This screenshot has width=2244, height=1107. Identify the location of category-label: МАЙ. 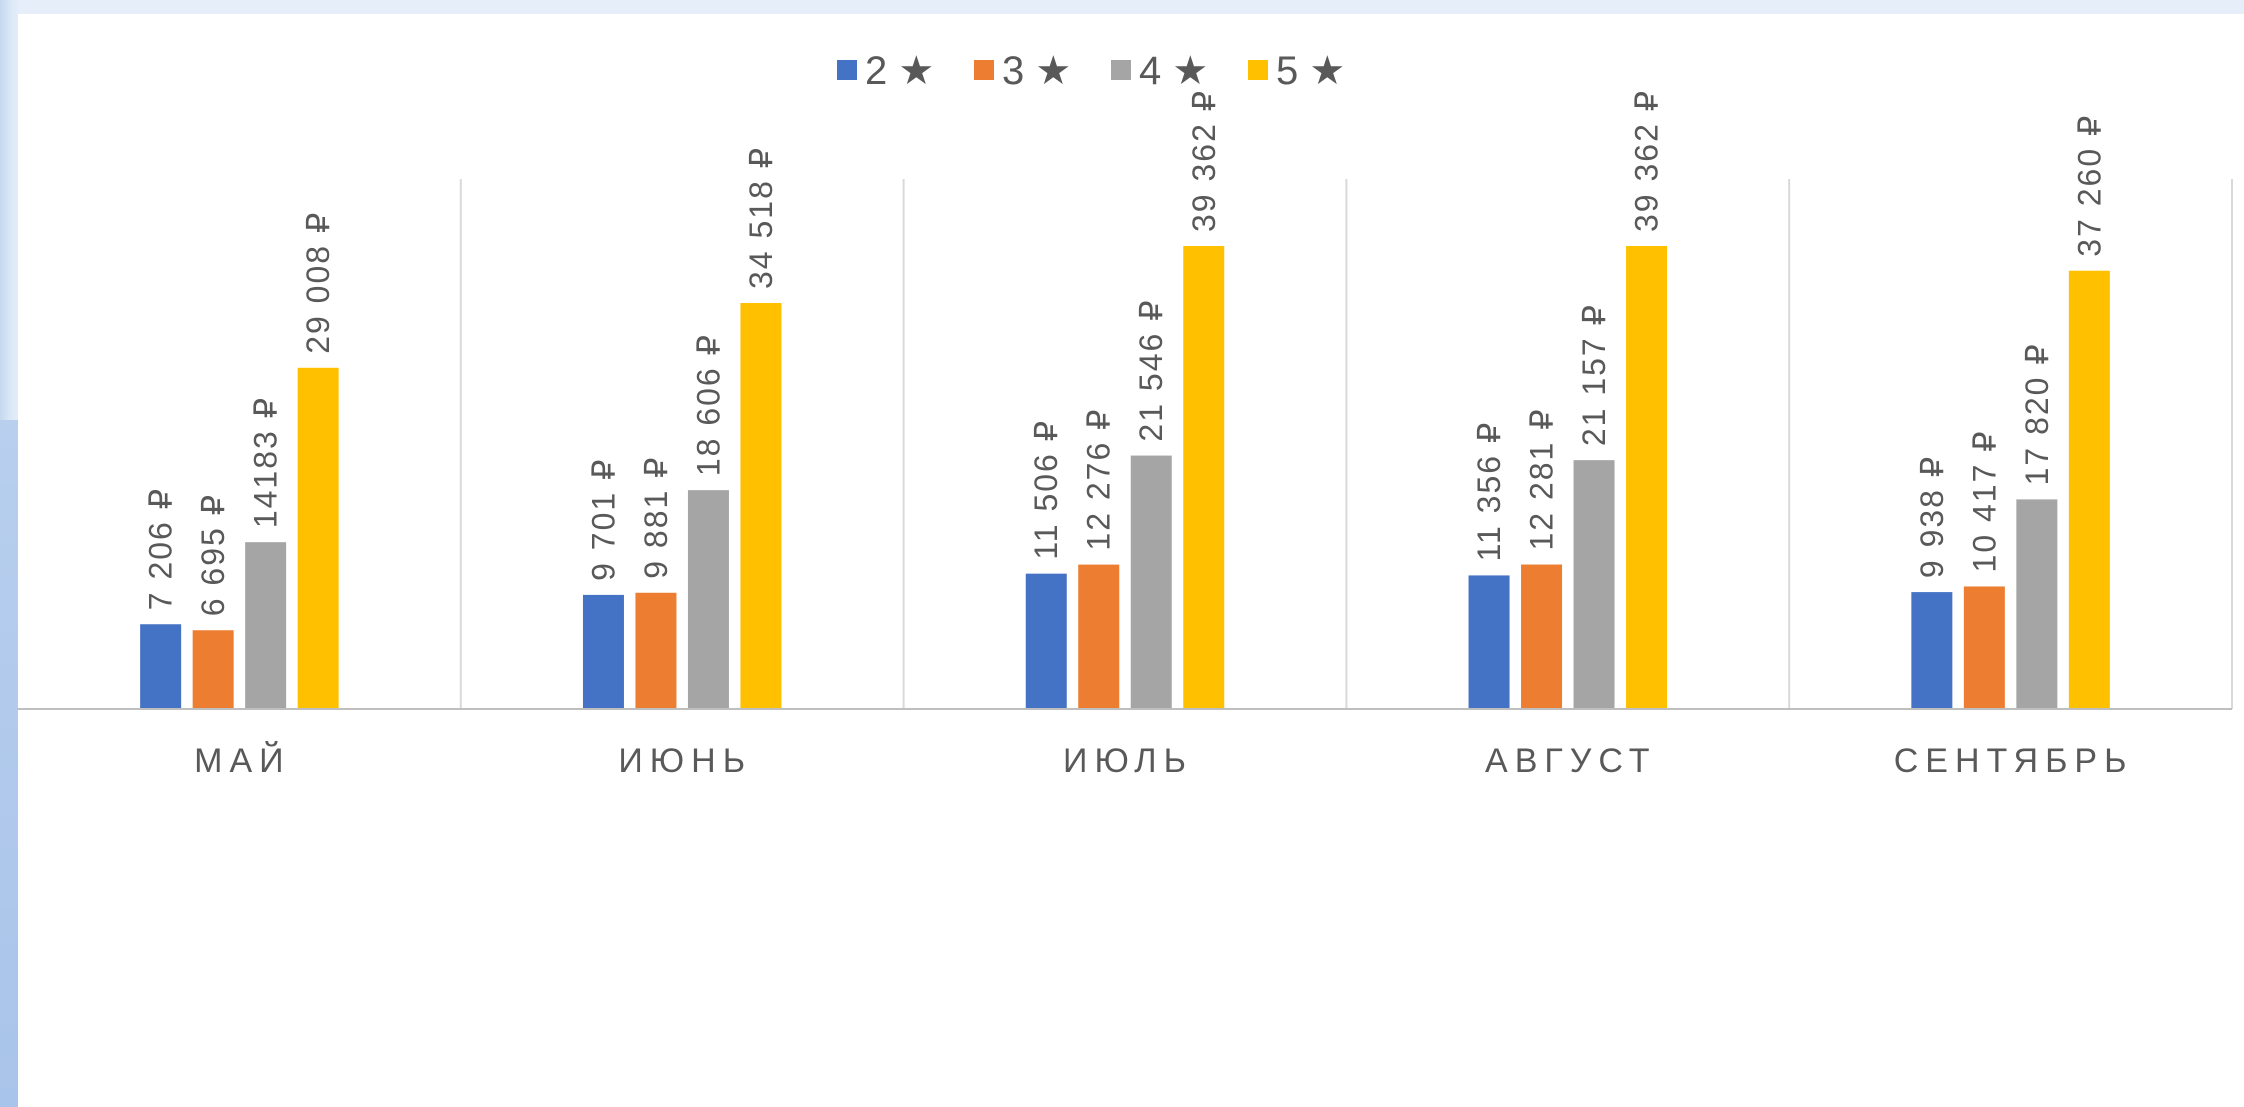
(242, 761).